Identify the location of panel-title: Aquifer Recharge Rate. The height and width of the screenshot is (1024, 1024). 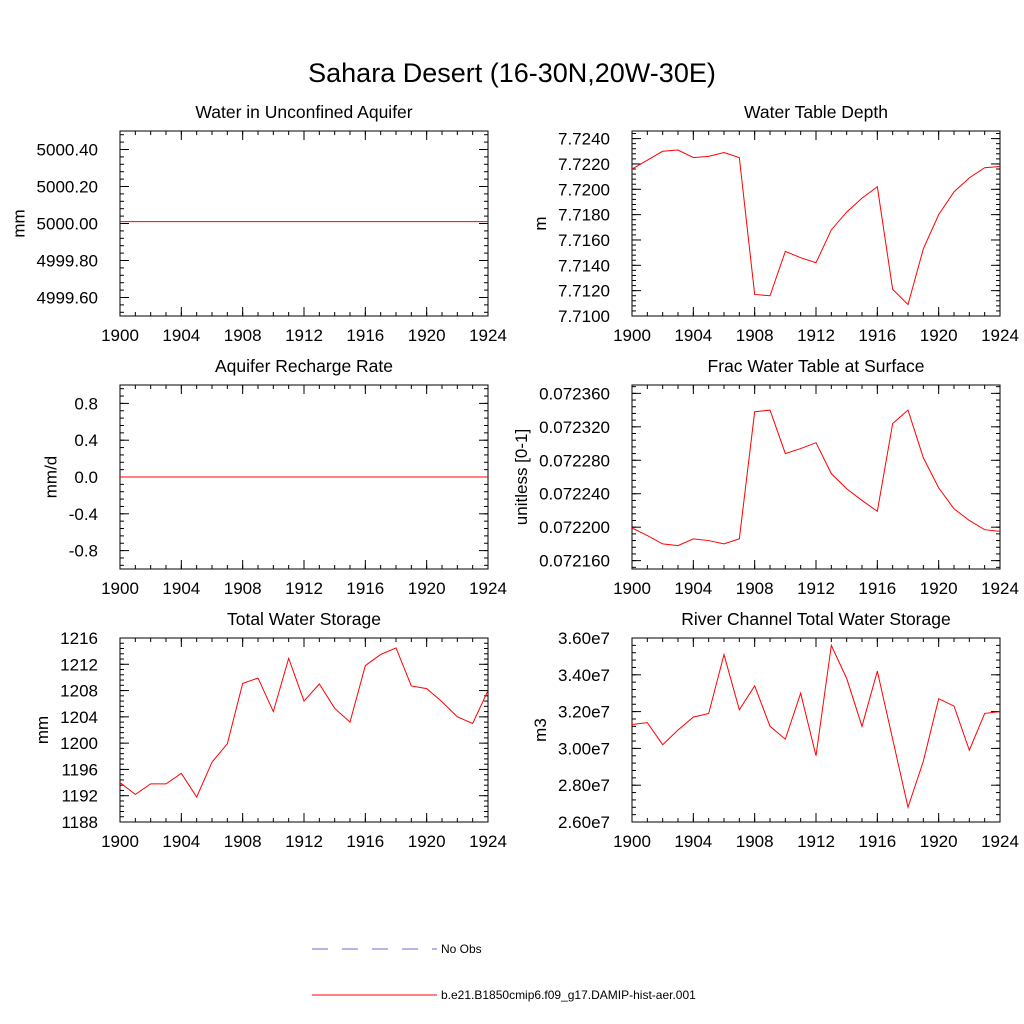
(304, 366).